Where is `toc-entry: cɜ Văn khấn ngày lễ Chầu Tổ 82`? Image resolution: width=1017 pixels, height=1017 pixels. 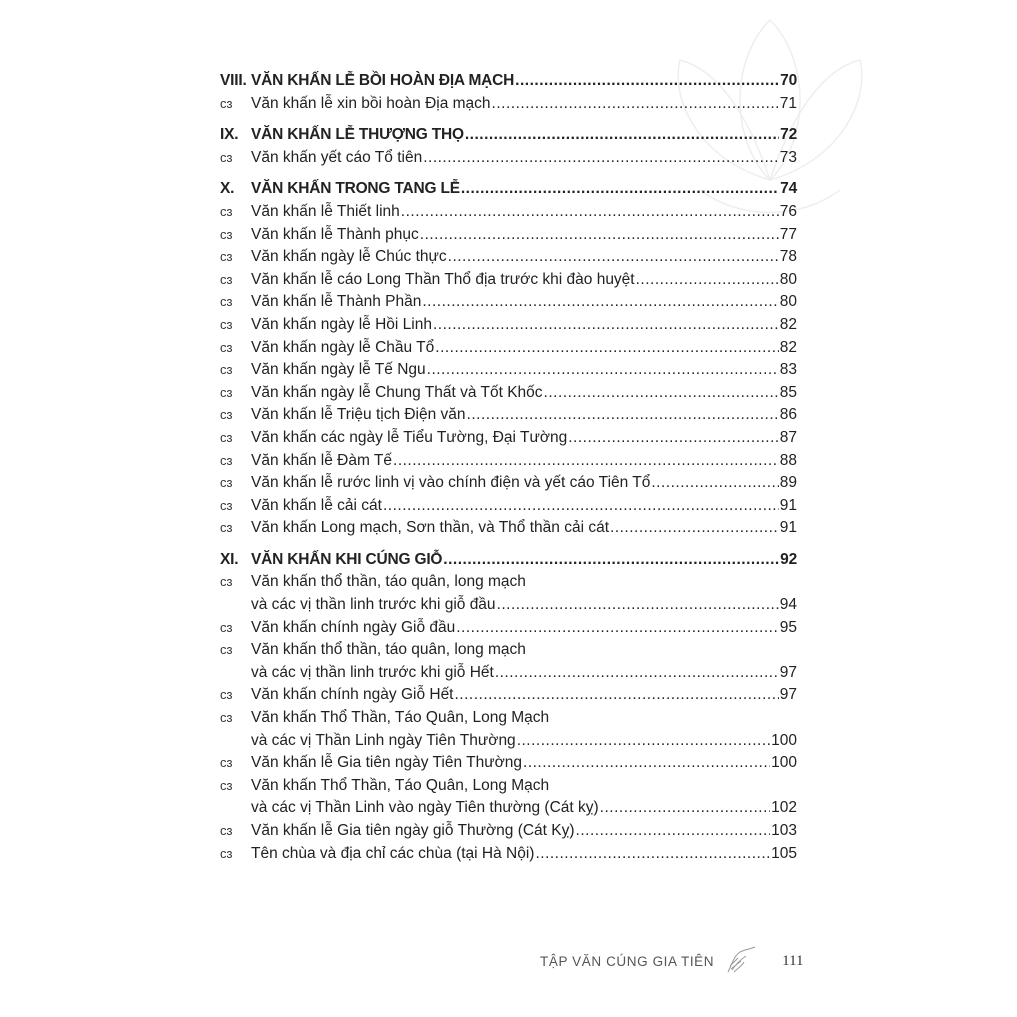
toc-entry: cɜ Văn khấn ngày lễ Chầu Tổ 82 is located at coordinates (508, 348).